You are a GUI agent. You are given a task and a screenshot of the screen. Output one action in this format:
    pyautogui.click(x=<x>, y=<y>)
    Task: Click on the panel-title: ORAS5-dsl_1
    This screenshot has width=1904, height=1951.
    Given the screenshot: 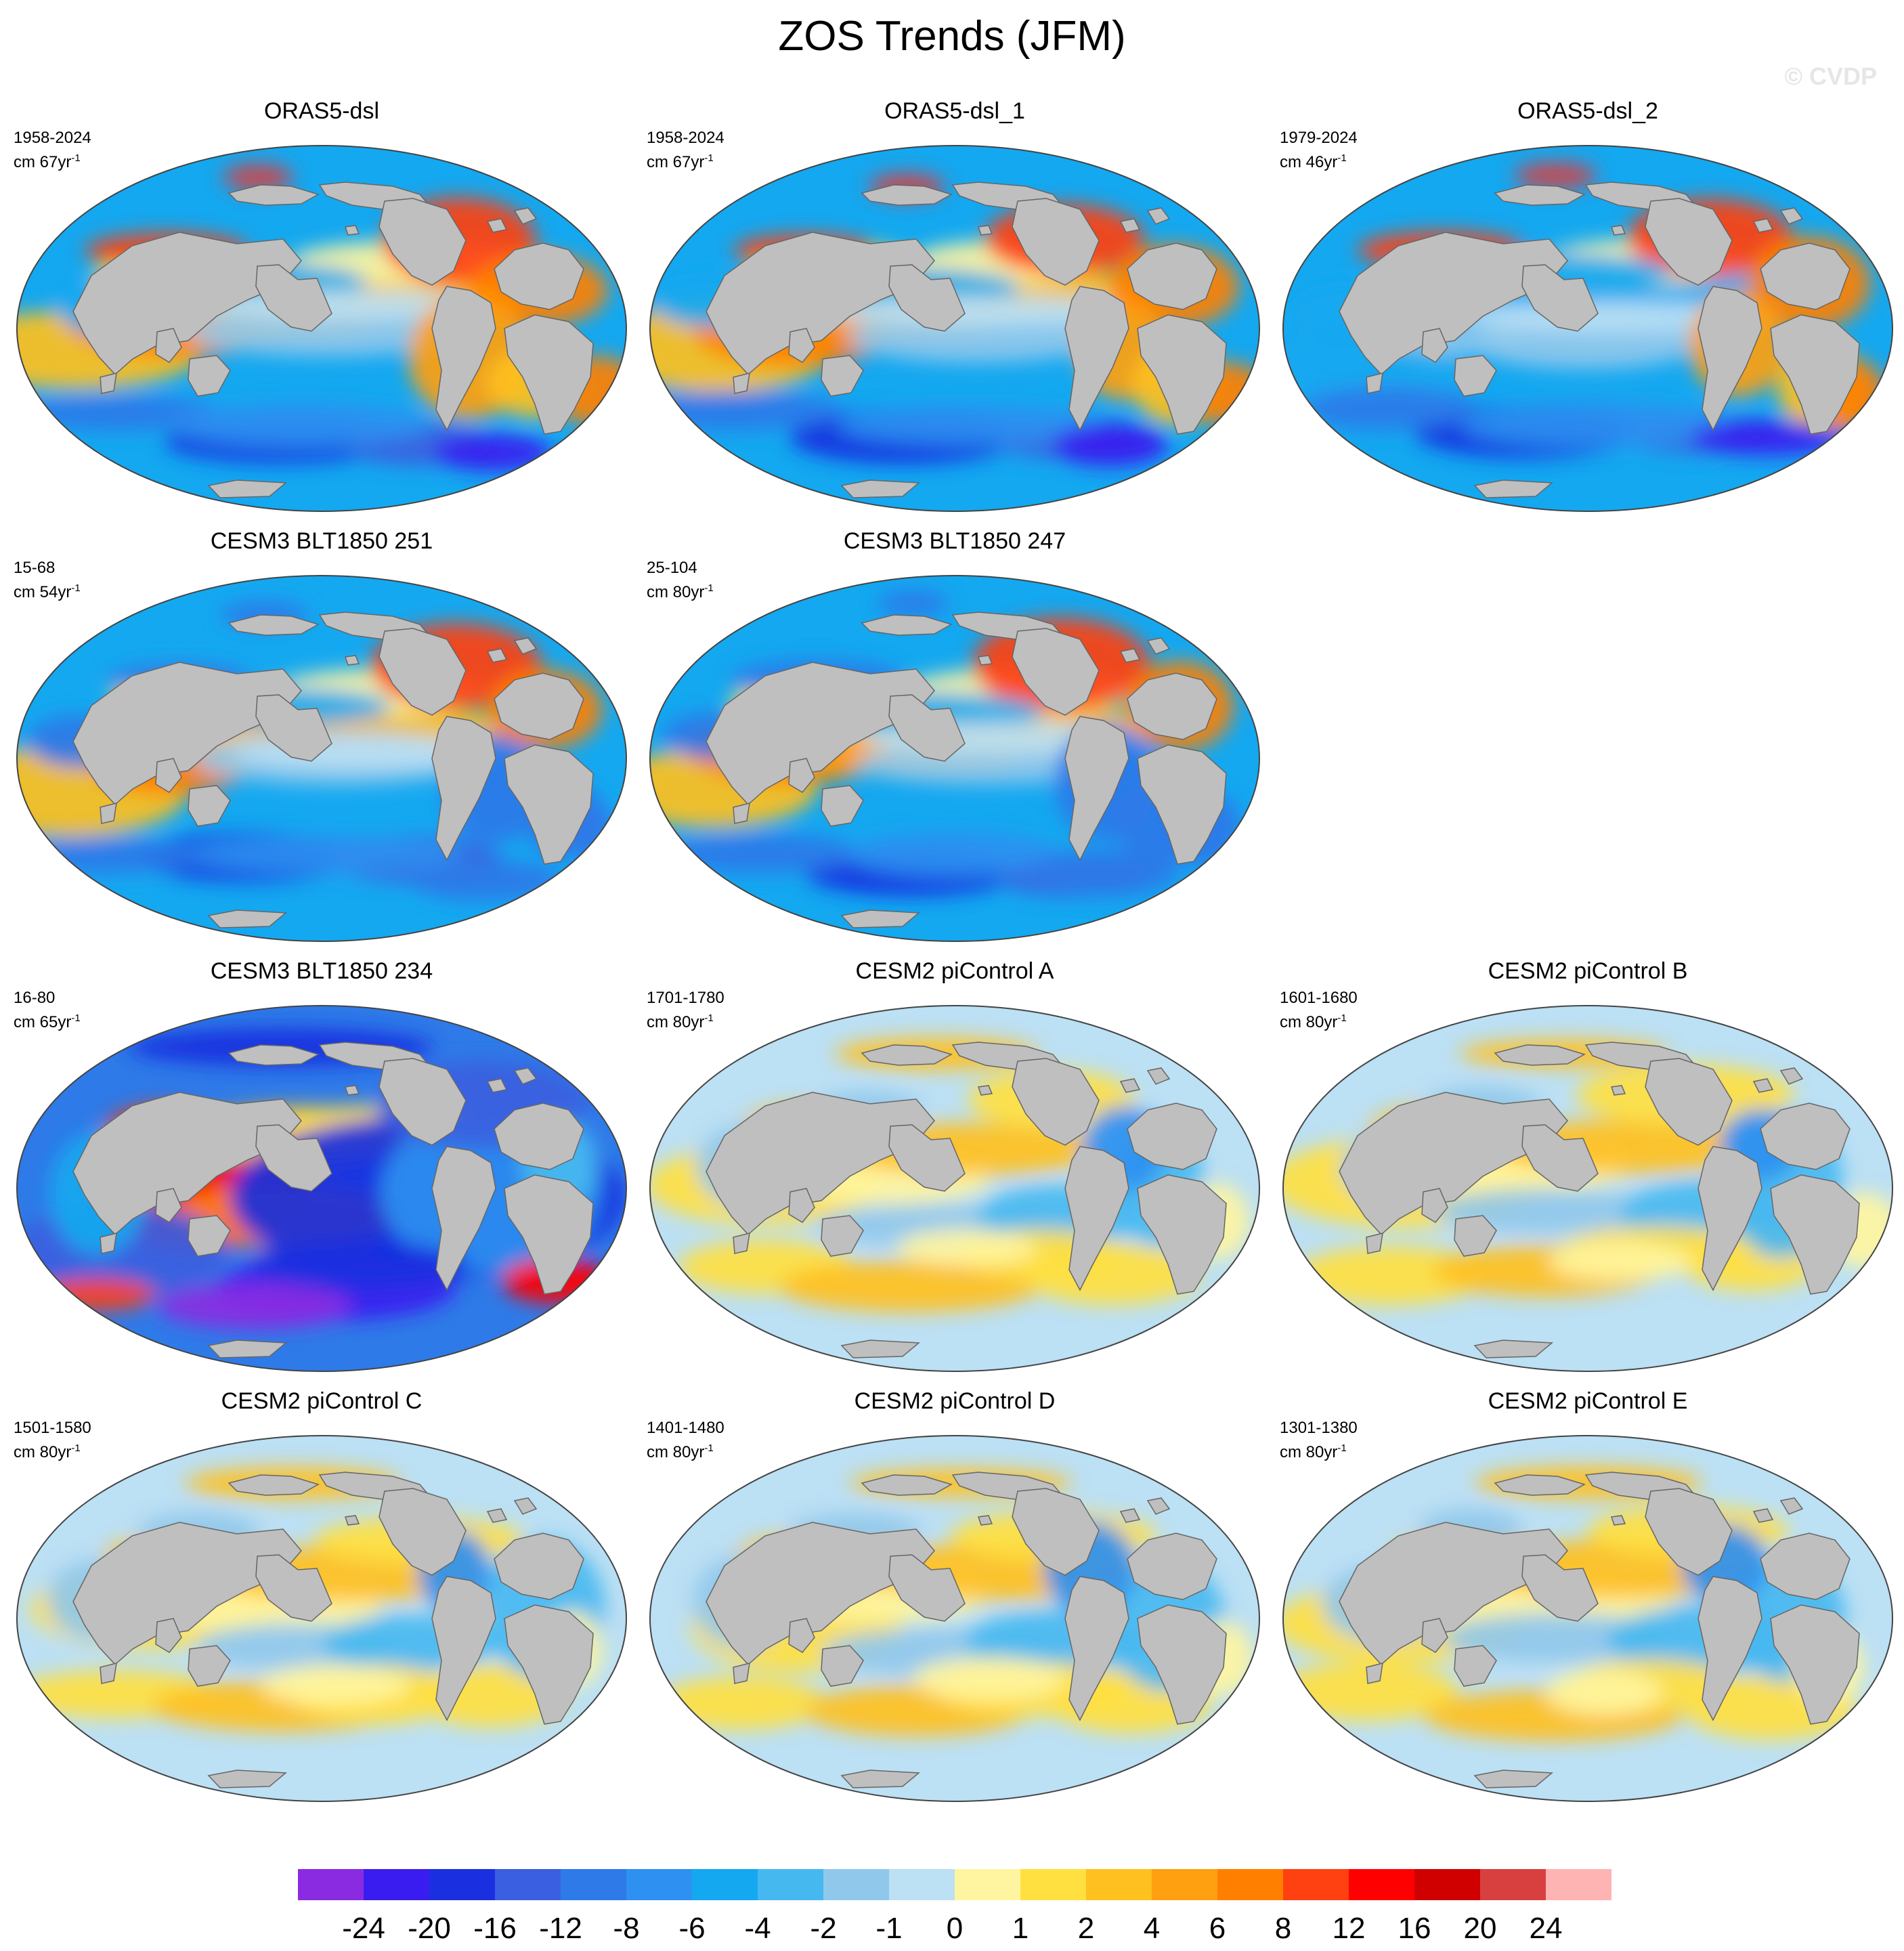 What is the action you would take?
    pyautogui.click(x=954, y=111)
    